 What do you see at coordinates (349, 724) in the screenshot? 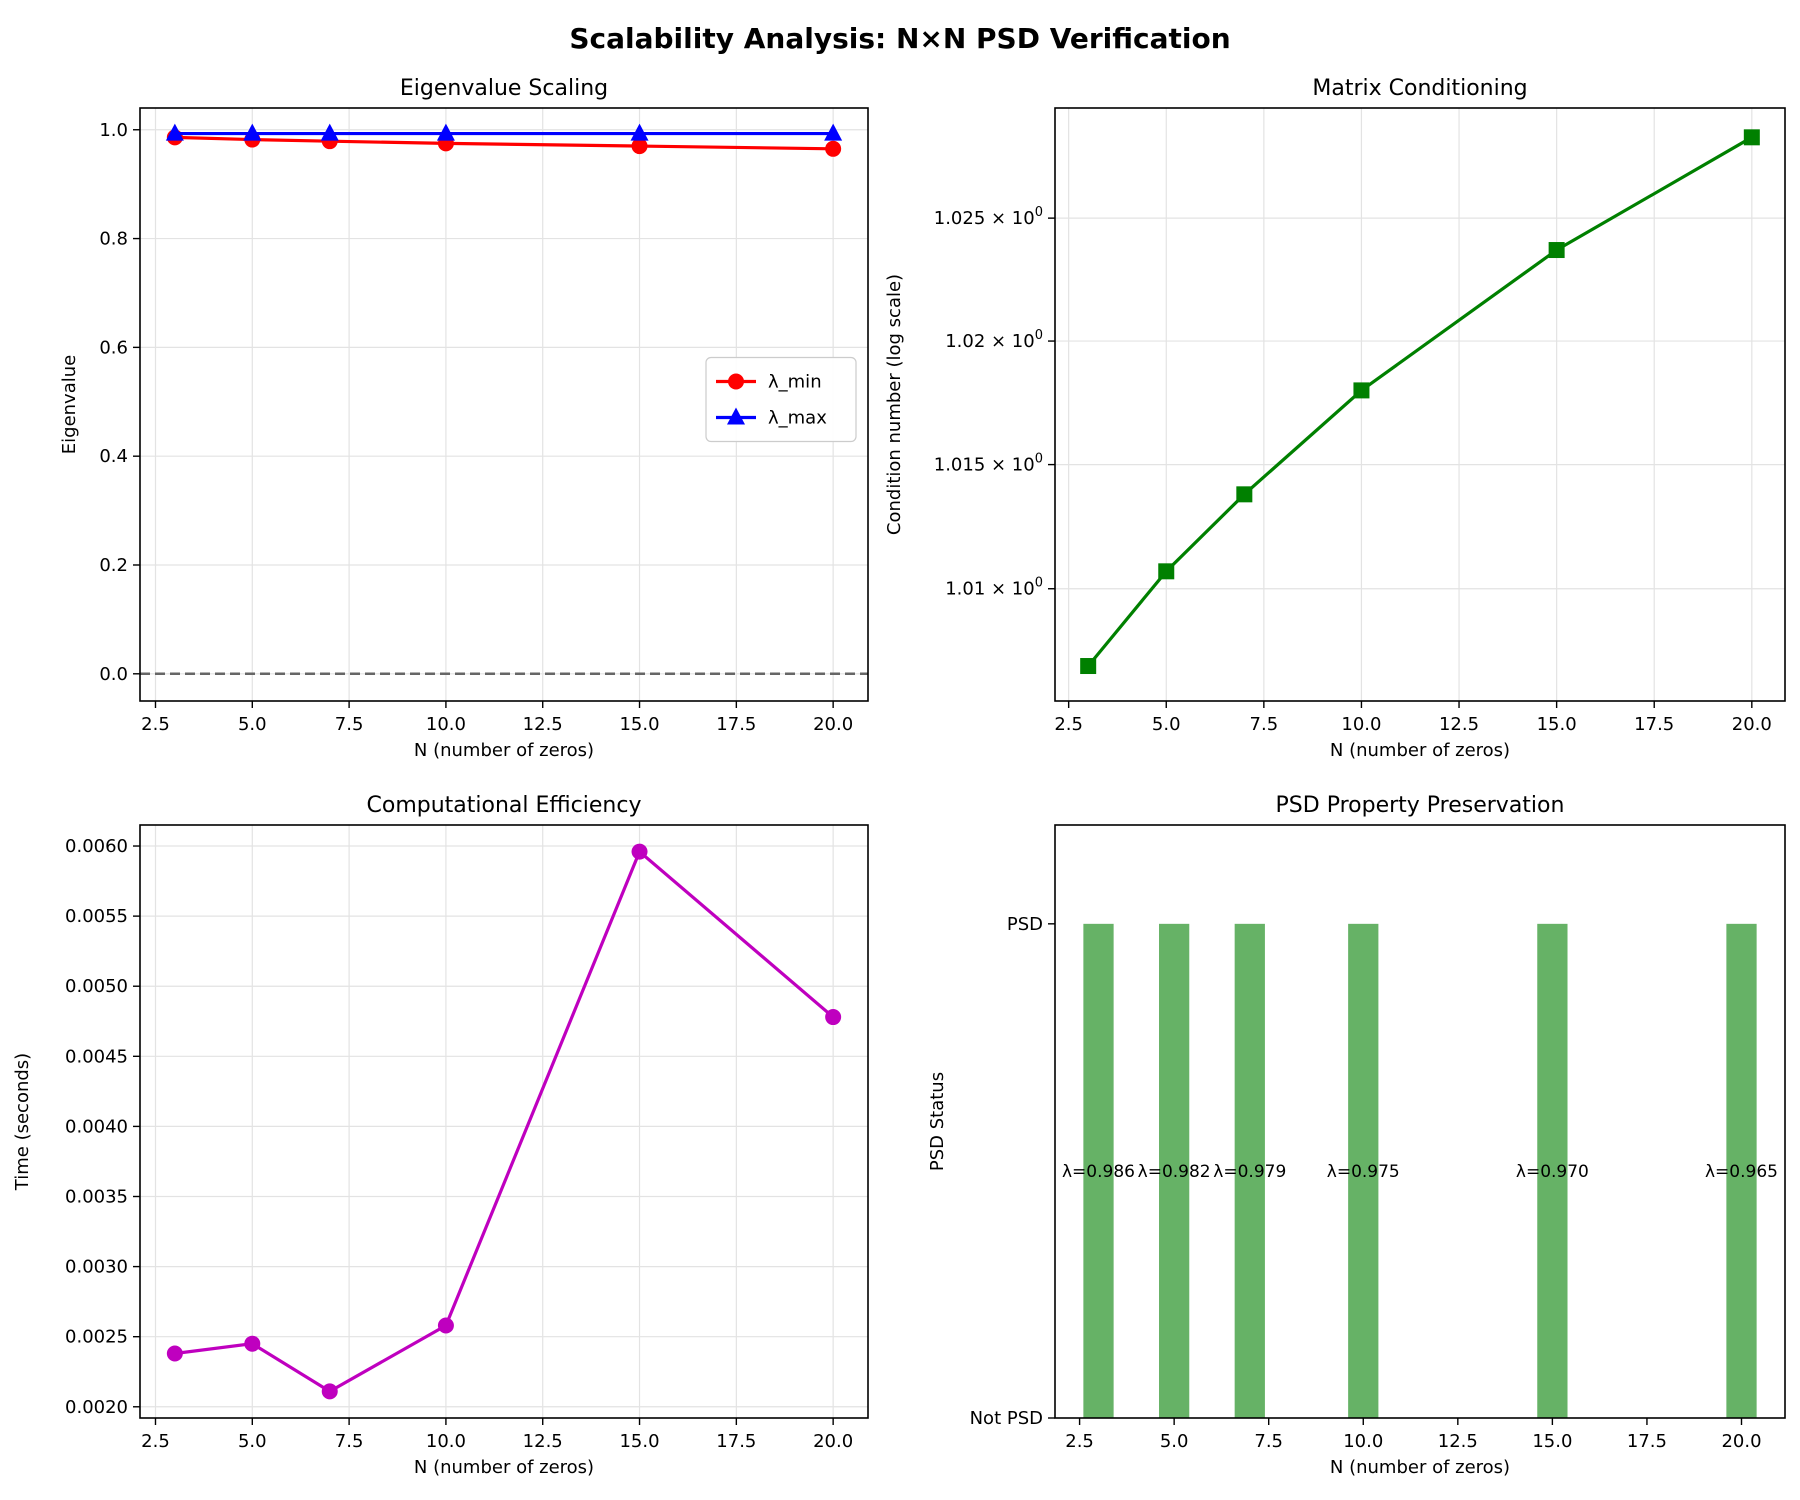
I see `panel1-xtick-label-2: 7.5` at bounding box center [349, 724].